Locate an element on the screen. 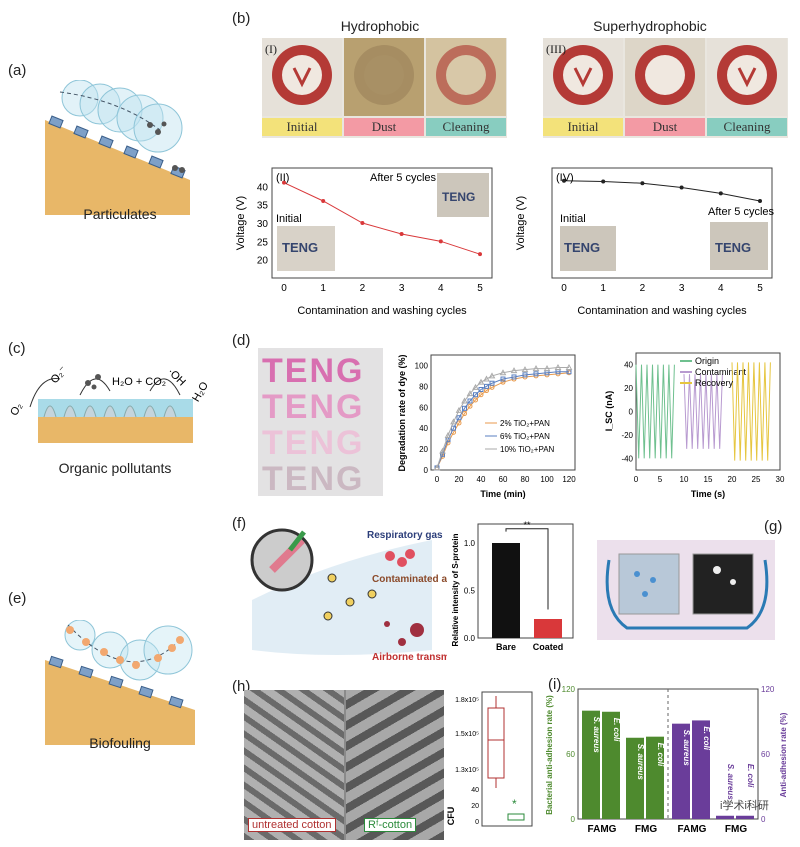  y-axis-title: Relative intensity of S-protein is located at coordinates (455, 589).